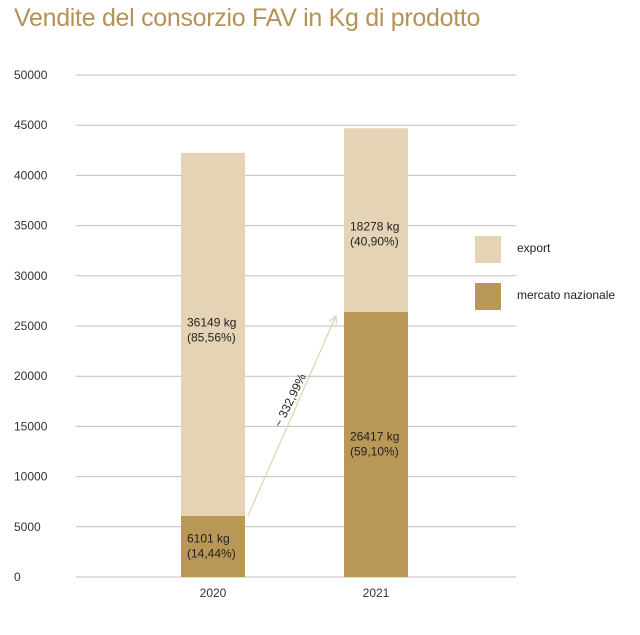 Image resolution: width=640 pixels, height=635 pixels. Describe the element at coordinates (211, 337) in the screenshot. I see `data-label-percent: (85,56%)` at that location.